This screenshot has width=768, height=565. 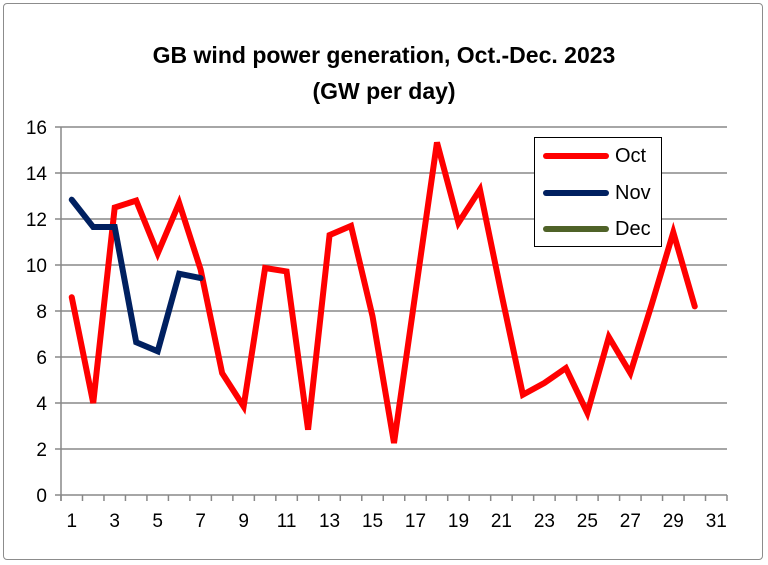 I want to click on x-tick-label: 3, so click(x=114, y=521).